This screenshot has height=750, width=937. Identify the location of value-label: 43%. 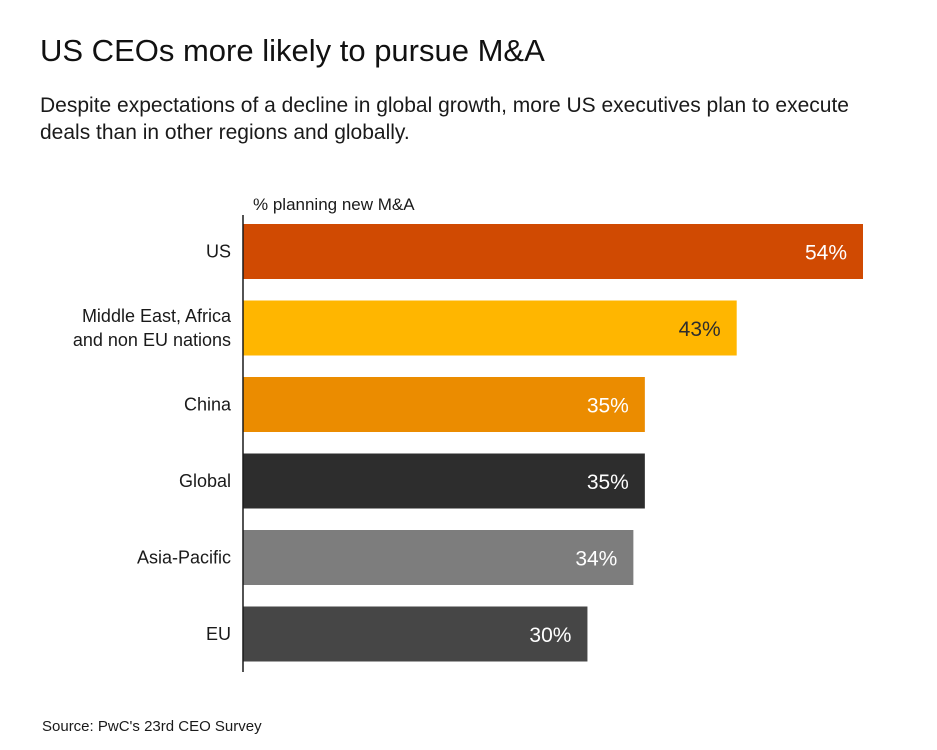
(700, 329).